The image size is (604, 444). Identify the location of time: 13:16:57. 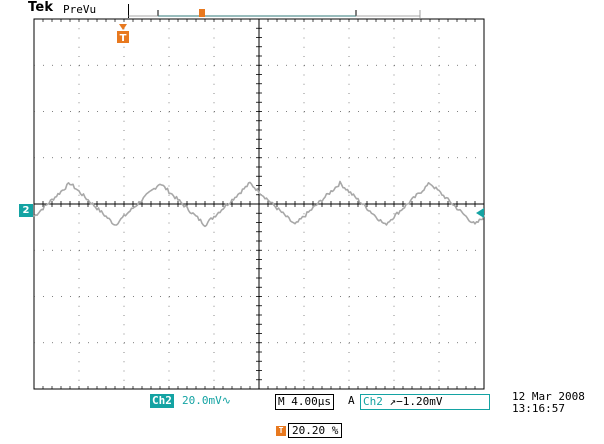
(538, 408).